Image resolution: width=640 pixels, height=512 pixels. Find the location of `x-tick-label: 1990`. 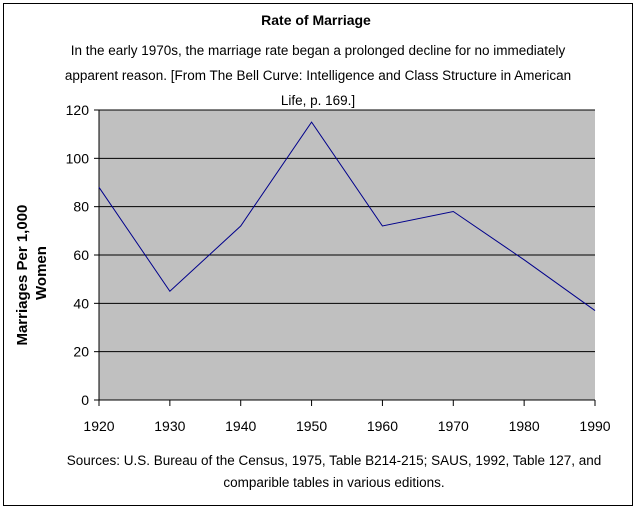

x-tick-label: 1990 is located at coordinates (594, 426).